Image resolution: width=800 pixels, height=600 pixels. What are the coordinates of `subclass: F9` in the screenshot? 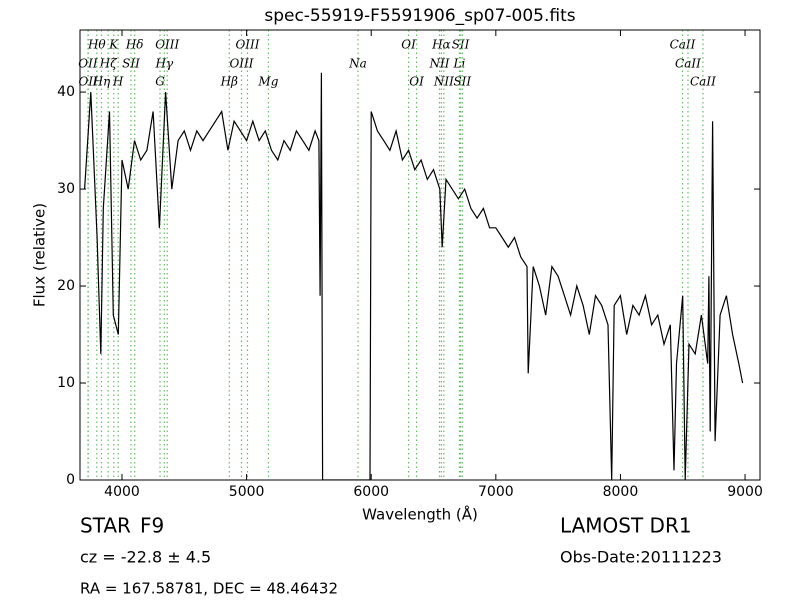 It's located at (152, 526).